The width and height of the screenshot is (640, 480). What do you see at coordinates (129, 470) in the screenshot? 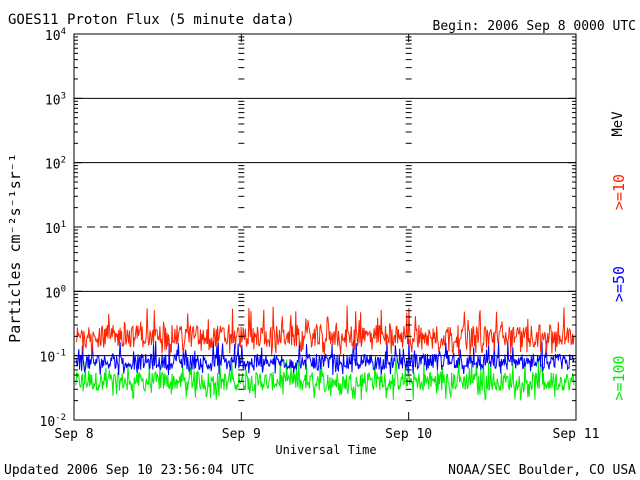
I see `updated-time: Updated 2006 Sep 10 23:56:04 UTC` at bounding box center [129, 470].